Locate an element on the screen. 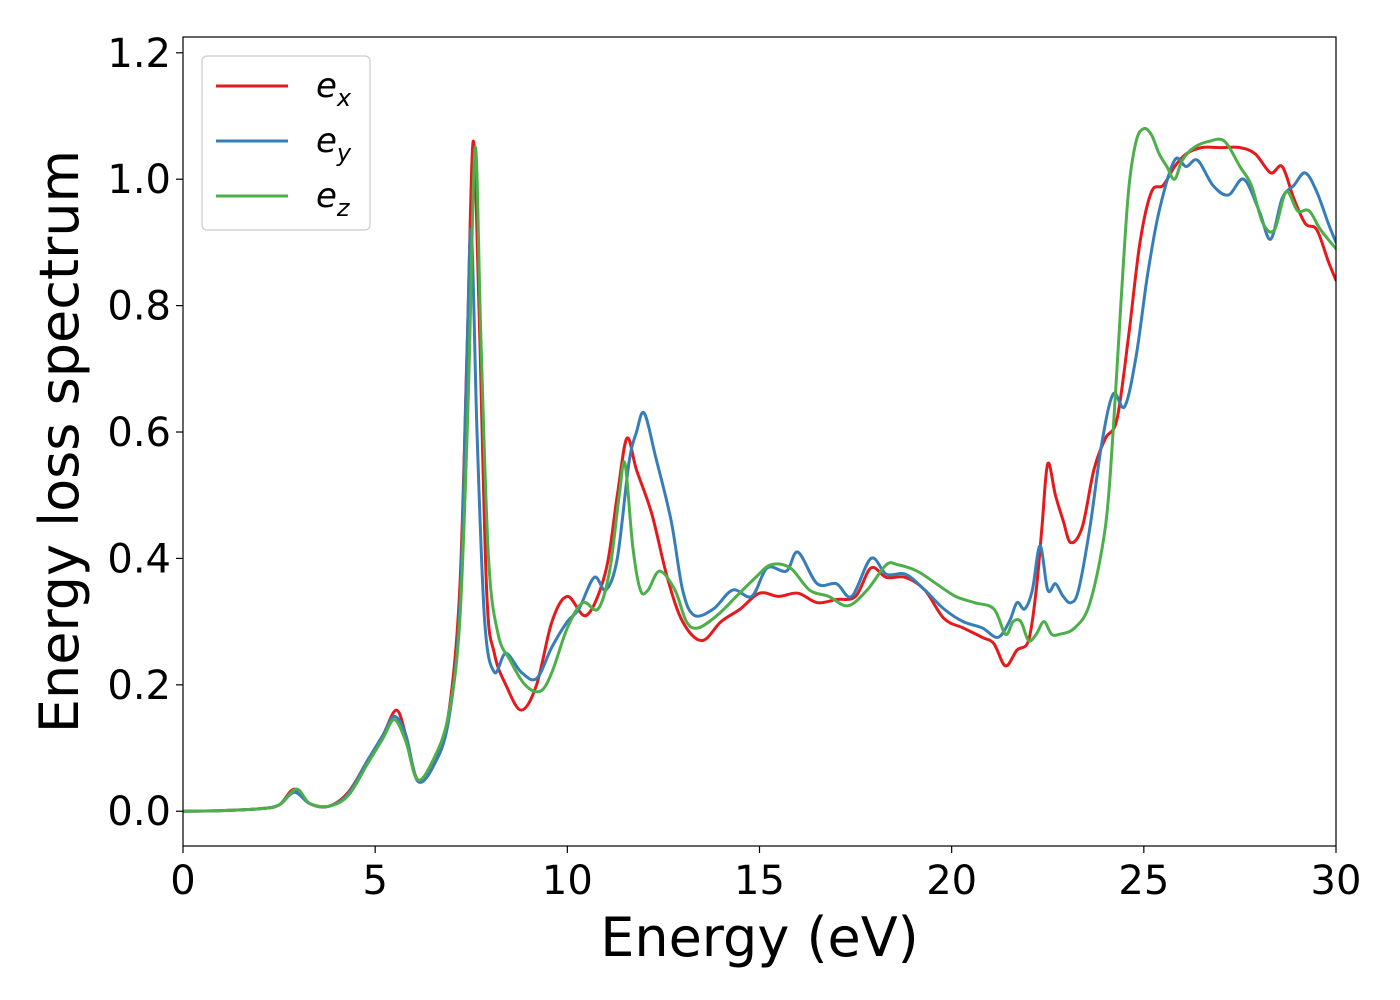 The image size is (1400, 1000). x-tick-label: 20 is located at coordinates (951, 881).